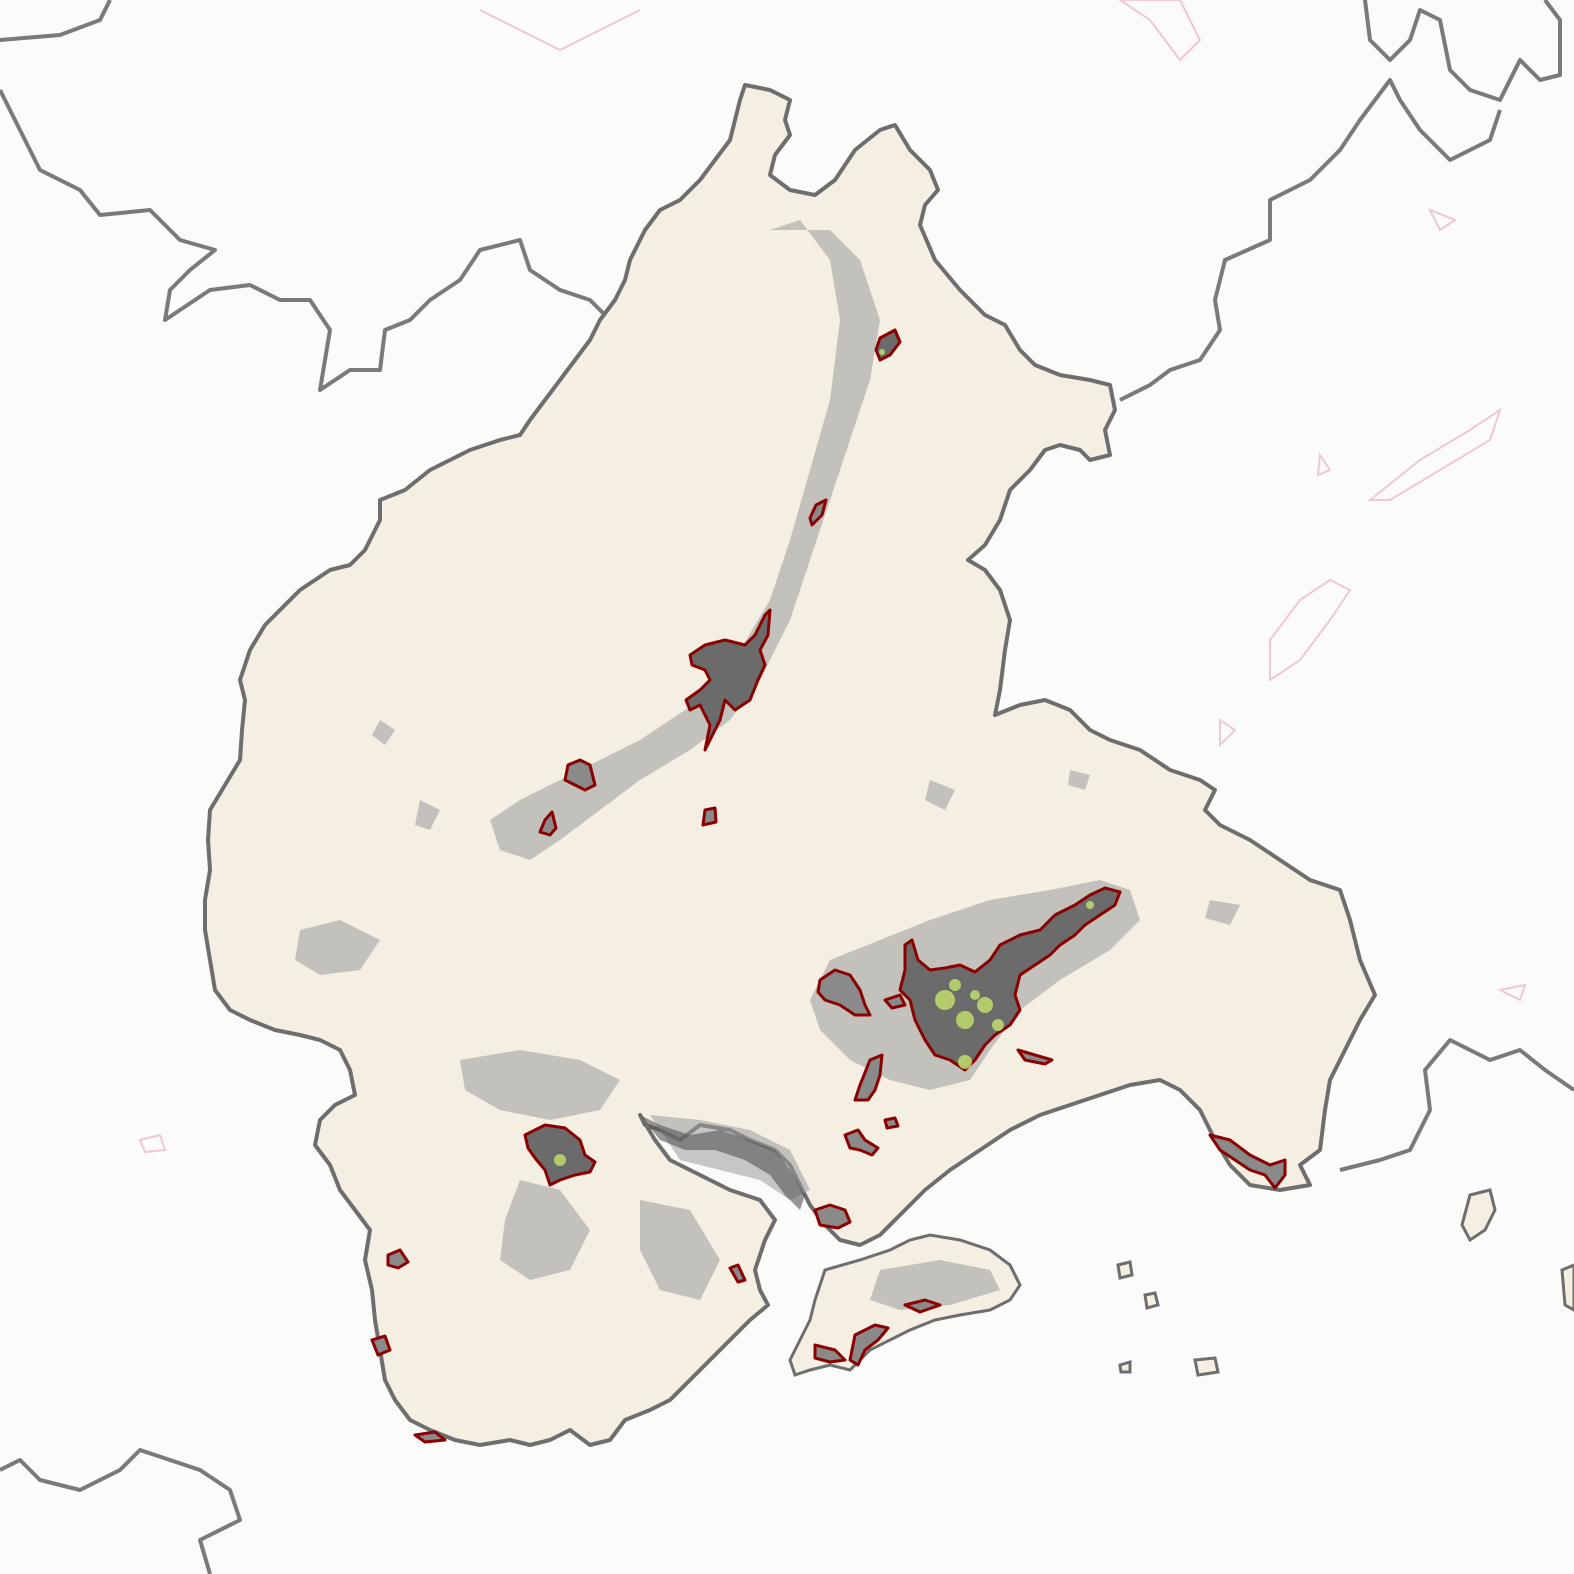 Image resolution: width=1574 pixels, height=1574 pixels. What do you see at coordinates (1035, 1057) in the screenshot?
I see `urban-southeast-east` at bounding box center [1035, 1057].